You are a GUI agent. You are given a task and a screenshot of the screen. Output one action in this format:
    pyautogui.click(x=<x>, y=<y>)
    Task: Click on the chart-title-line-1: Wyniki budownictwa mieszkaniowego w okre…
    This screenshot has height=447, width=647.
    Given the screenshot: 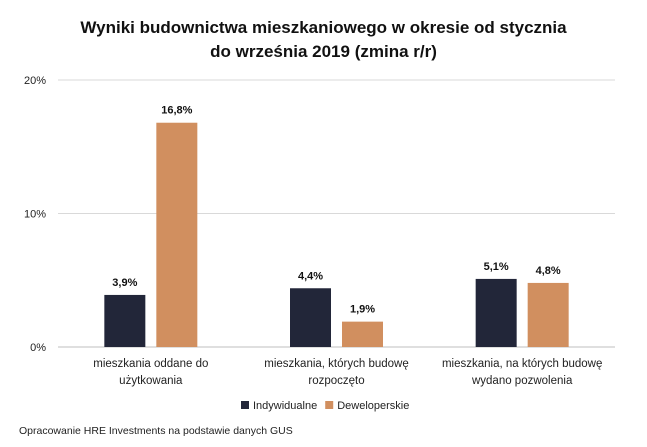 What is the action you would take?
    pyautogui.click(x=323, y=27)
    